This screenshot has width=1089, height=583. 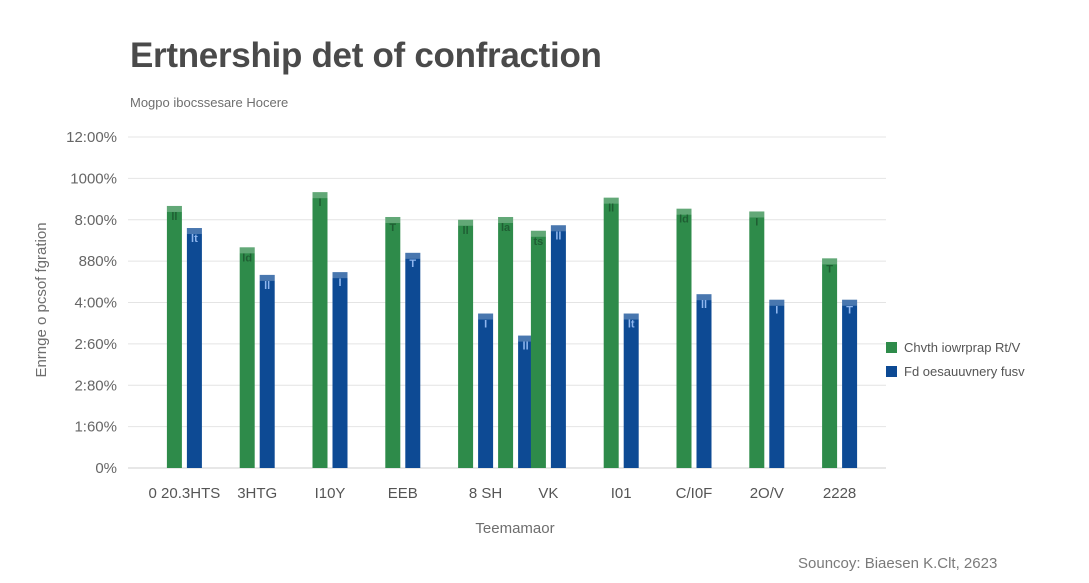 I want to click on y-tick-label: 2:60%, so click(x=95, y=344).